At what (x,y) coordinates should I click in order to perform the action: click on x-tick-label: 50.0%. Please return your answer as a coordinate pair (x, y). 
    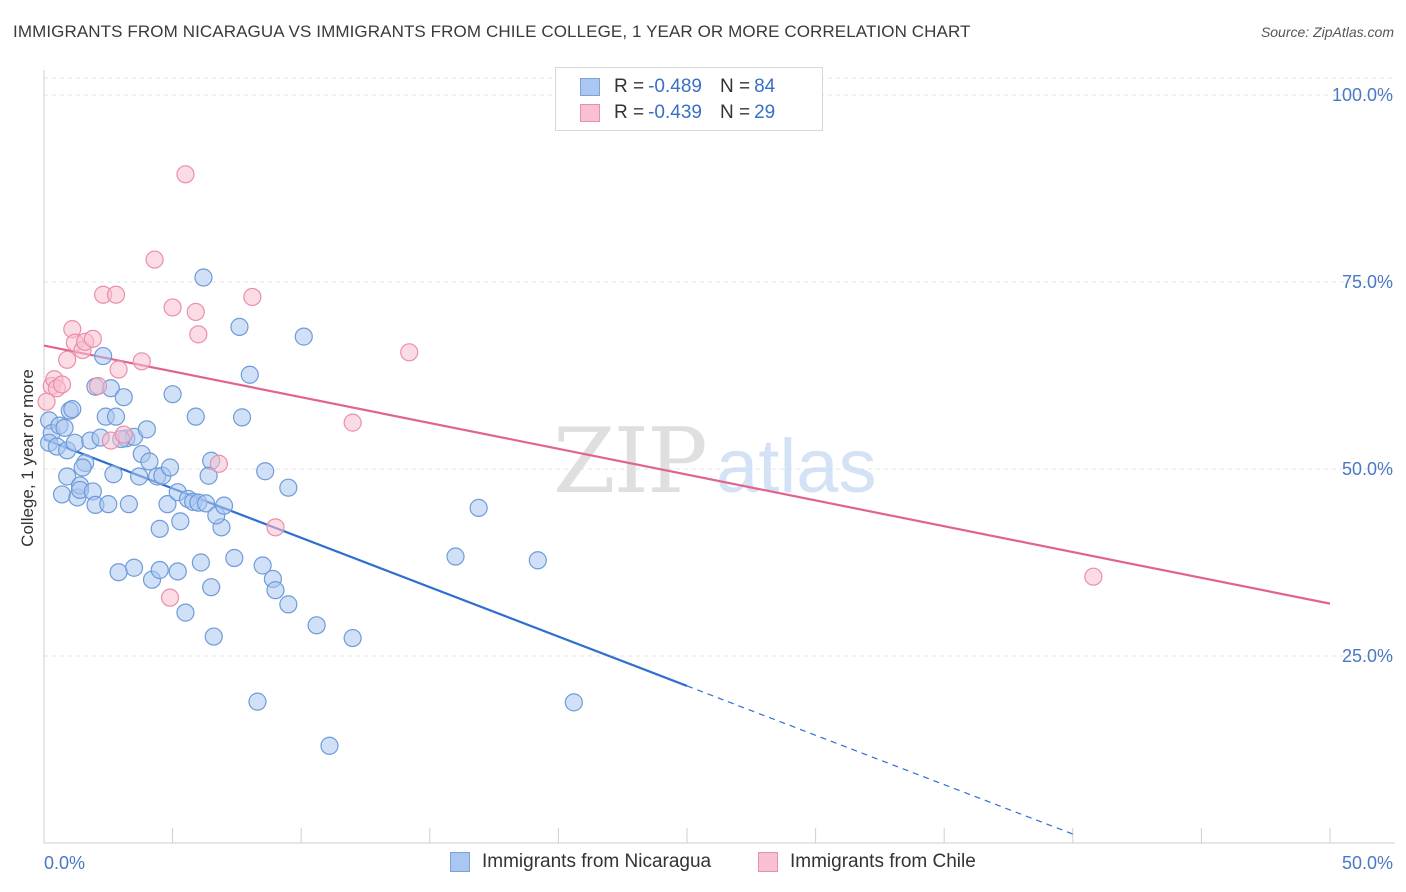
    Looking at the image, I should click on (1367, 863).